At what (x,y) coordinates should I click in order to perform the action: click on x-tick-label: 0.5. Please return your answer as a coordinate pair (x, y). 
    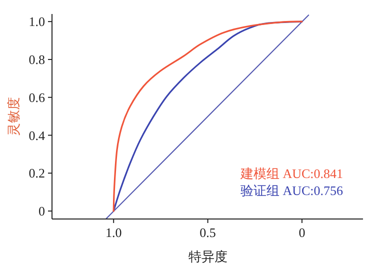
    Looking at the image, I should click on (208, 232).